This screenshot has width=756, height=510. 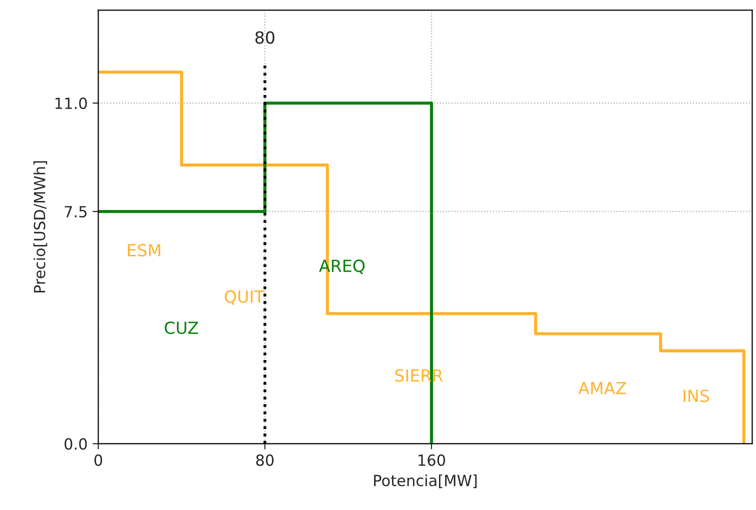 I want to click on x-tick-label: 0, so click(x=98, y=460).